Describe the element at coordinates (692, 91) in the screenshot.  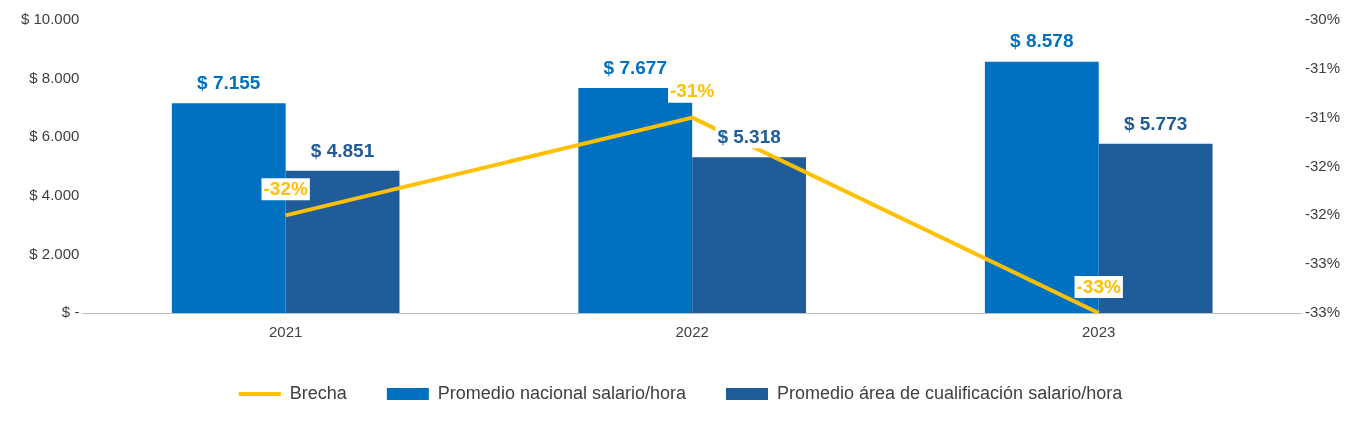
I see `data-label: -31%` at that location.